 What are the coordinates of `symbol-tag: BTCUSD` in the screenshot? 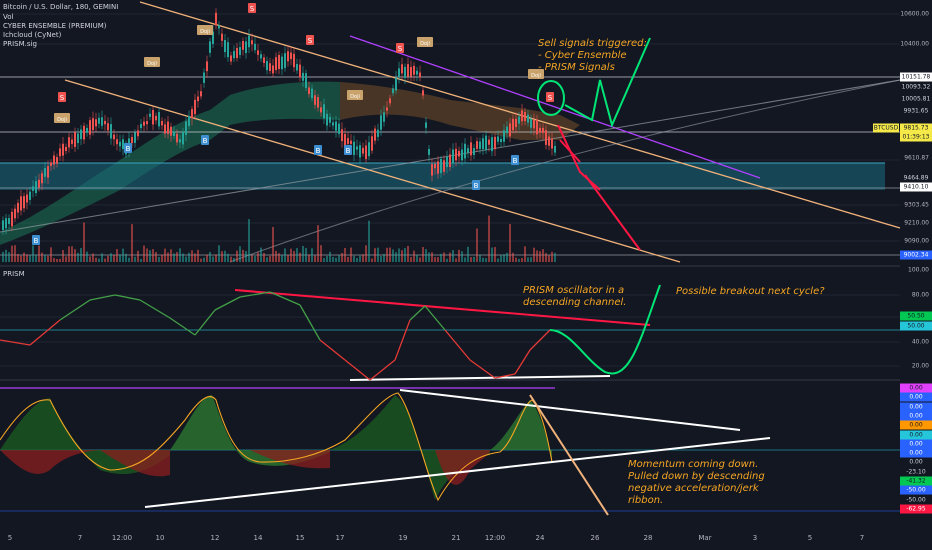 It's located at (886, 128).